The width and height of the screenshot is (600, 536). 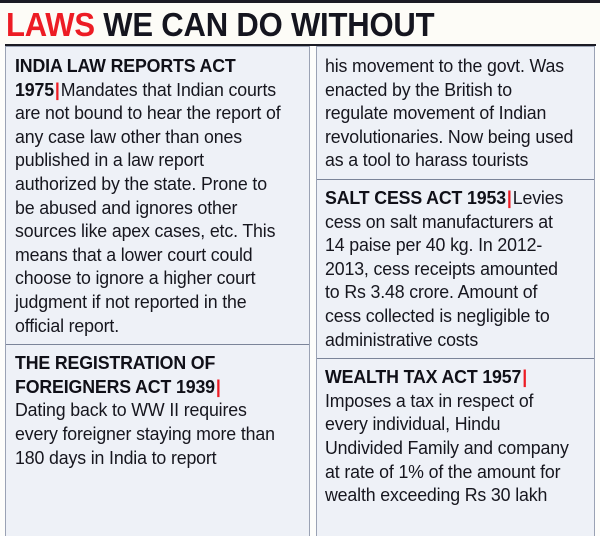 What do you see at coordinates (264, 24) in the screenshot?
I see `title-rest: WE CAN DO WITHOUT` at bounding box center [264, 24].